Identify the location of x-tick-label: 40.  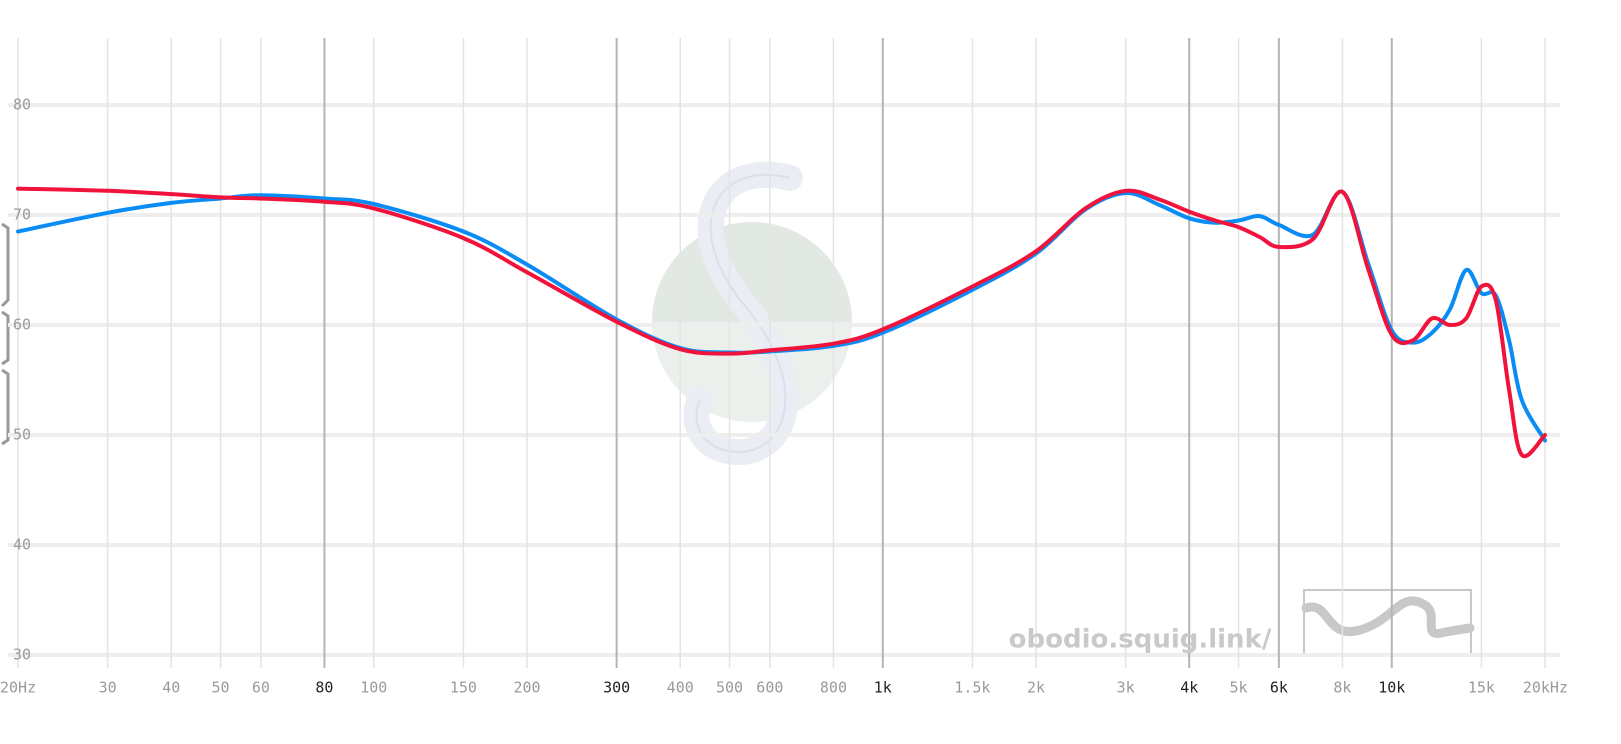
(171, 688).